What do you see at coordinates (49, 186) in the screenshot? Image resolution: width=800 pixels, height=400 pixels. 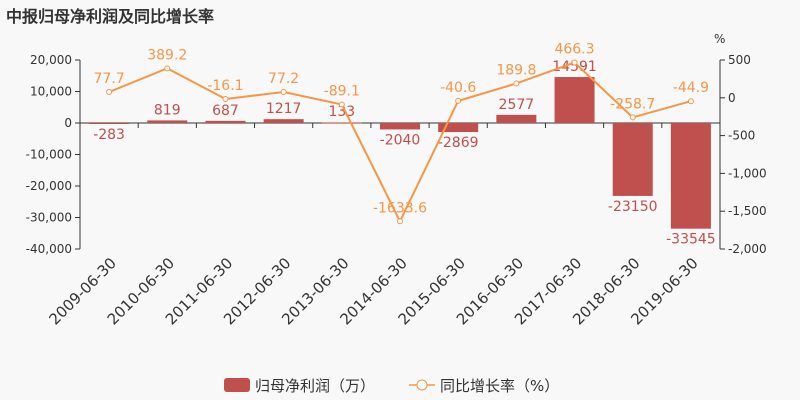 I see `left-tick-label: -20,000` at bounding box center [49, 186].